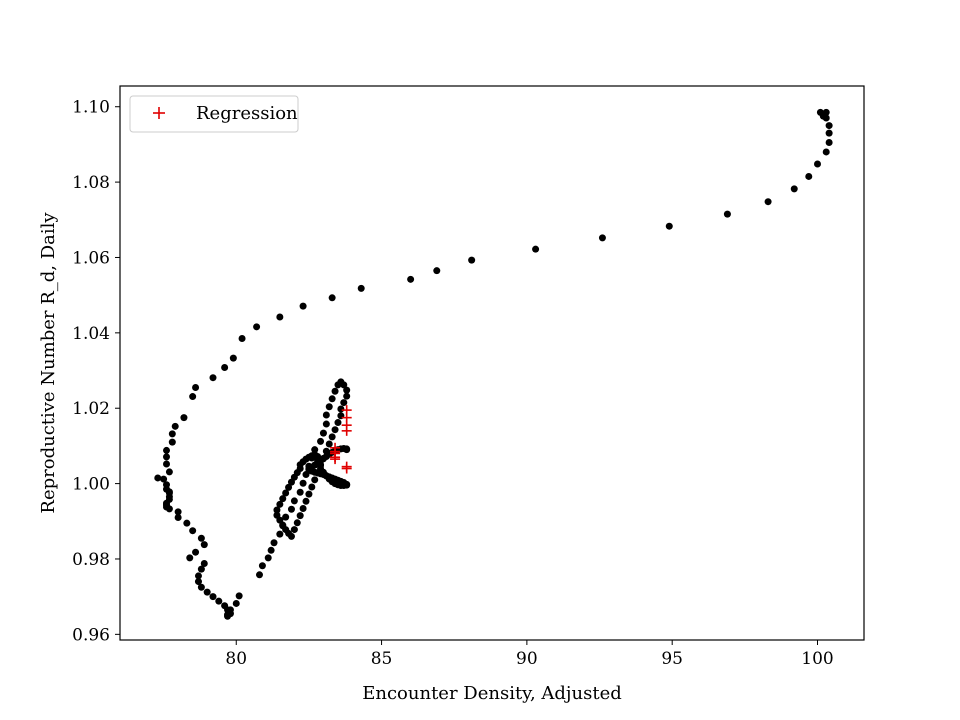  I want to click on y-tick-label: 1.08, so click(91, 183).